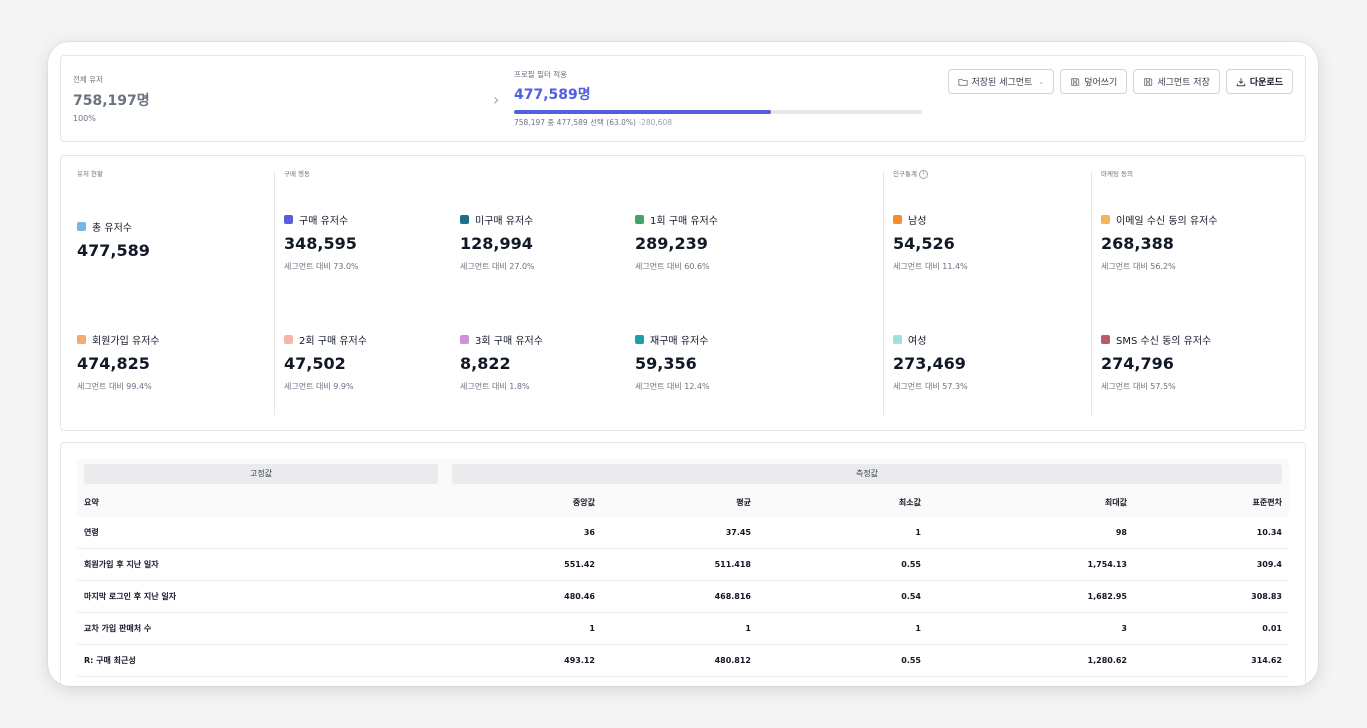 The image size is (1367, 728). Describe the element at coordinates (1138, 266) in the screenshot. I see `stat-sub: 세그먼트 대비 56.2%` at that location.